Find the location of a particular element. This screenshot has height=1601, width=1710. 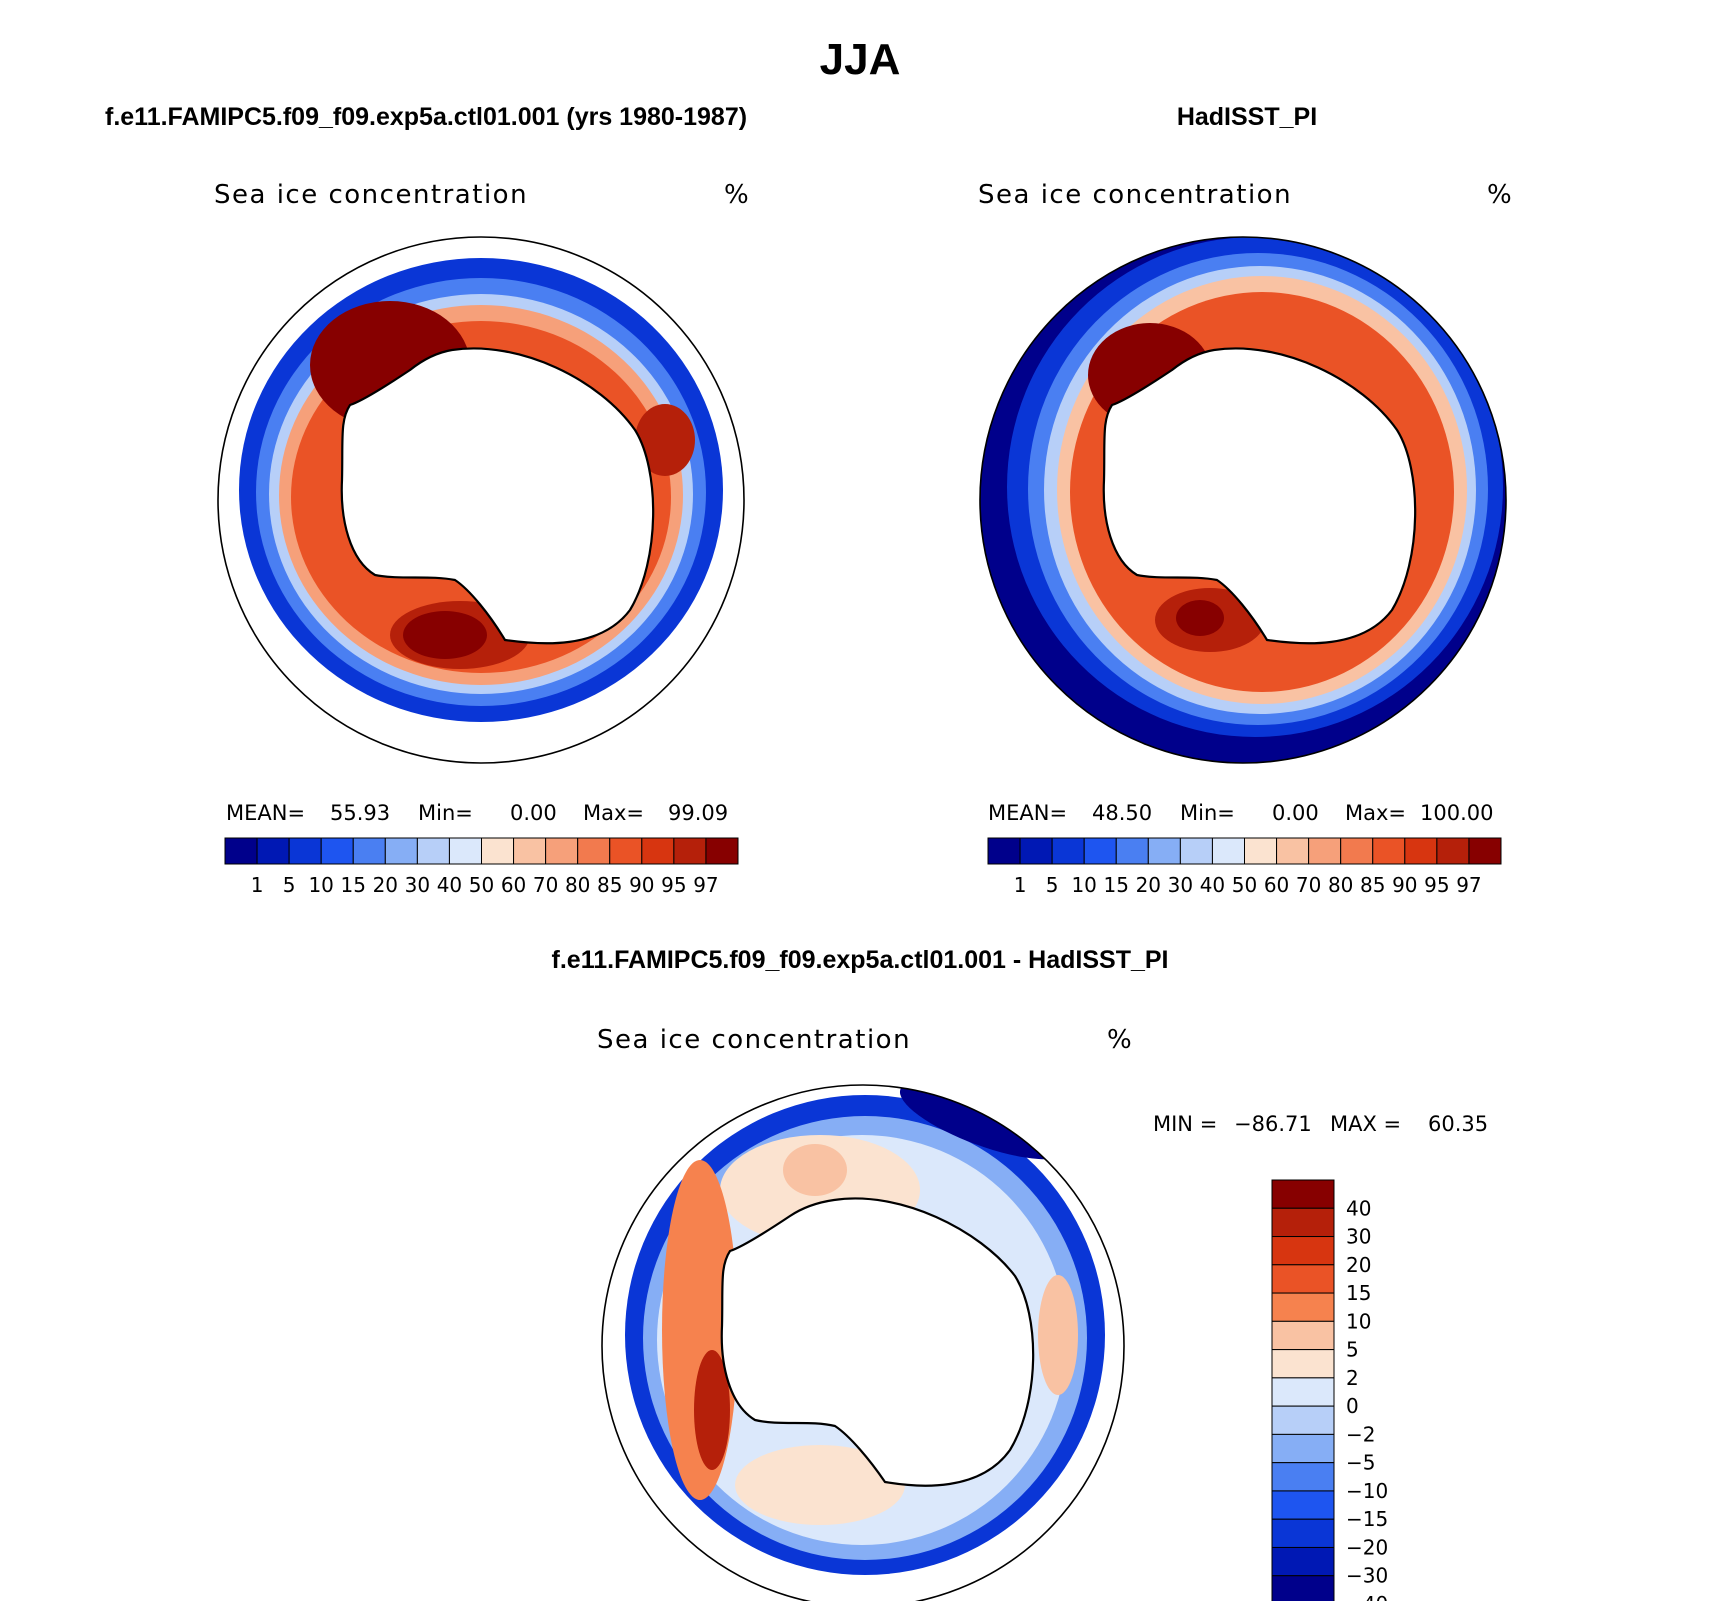

panel-1-variable-label: Sea ice concentration is located at coordinates (371, 195).